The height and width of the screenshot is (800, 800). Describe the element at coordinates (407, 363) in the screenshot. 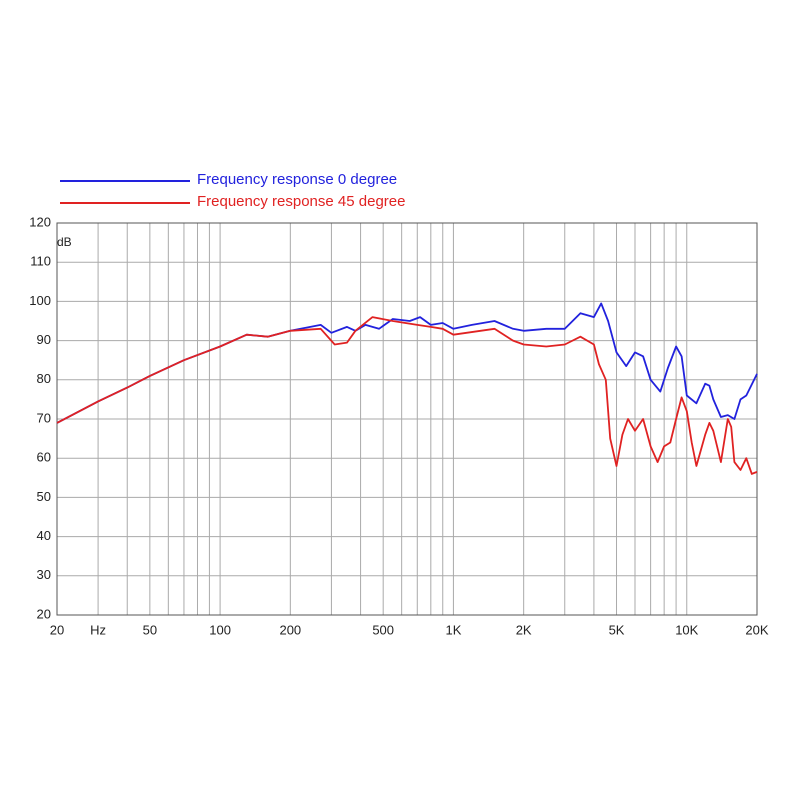

I see `data-line` at that location.